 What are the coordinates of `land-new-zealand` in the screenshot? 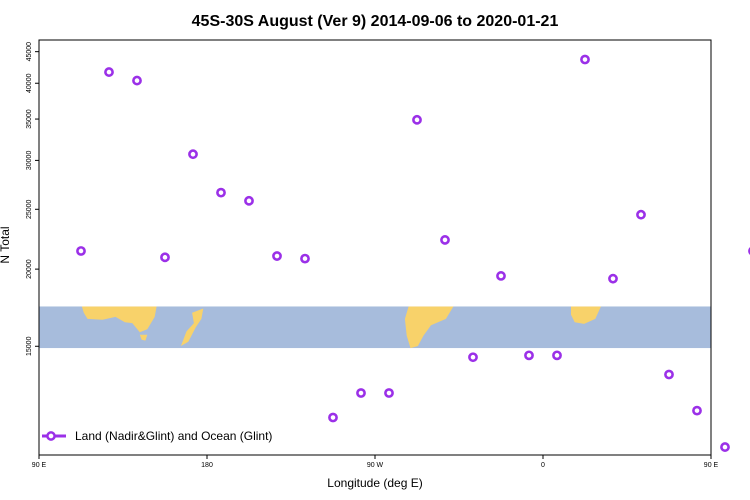 It's located at (192, 327).